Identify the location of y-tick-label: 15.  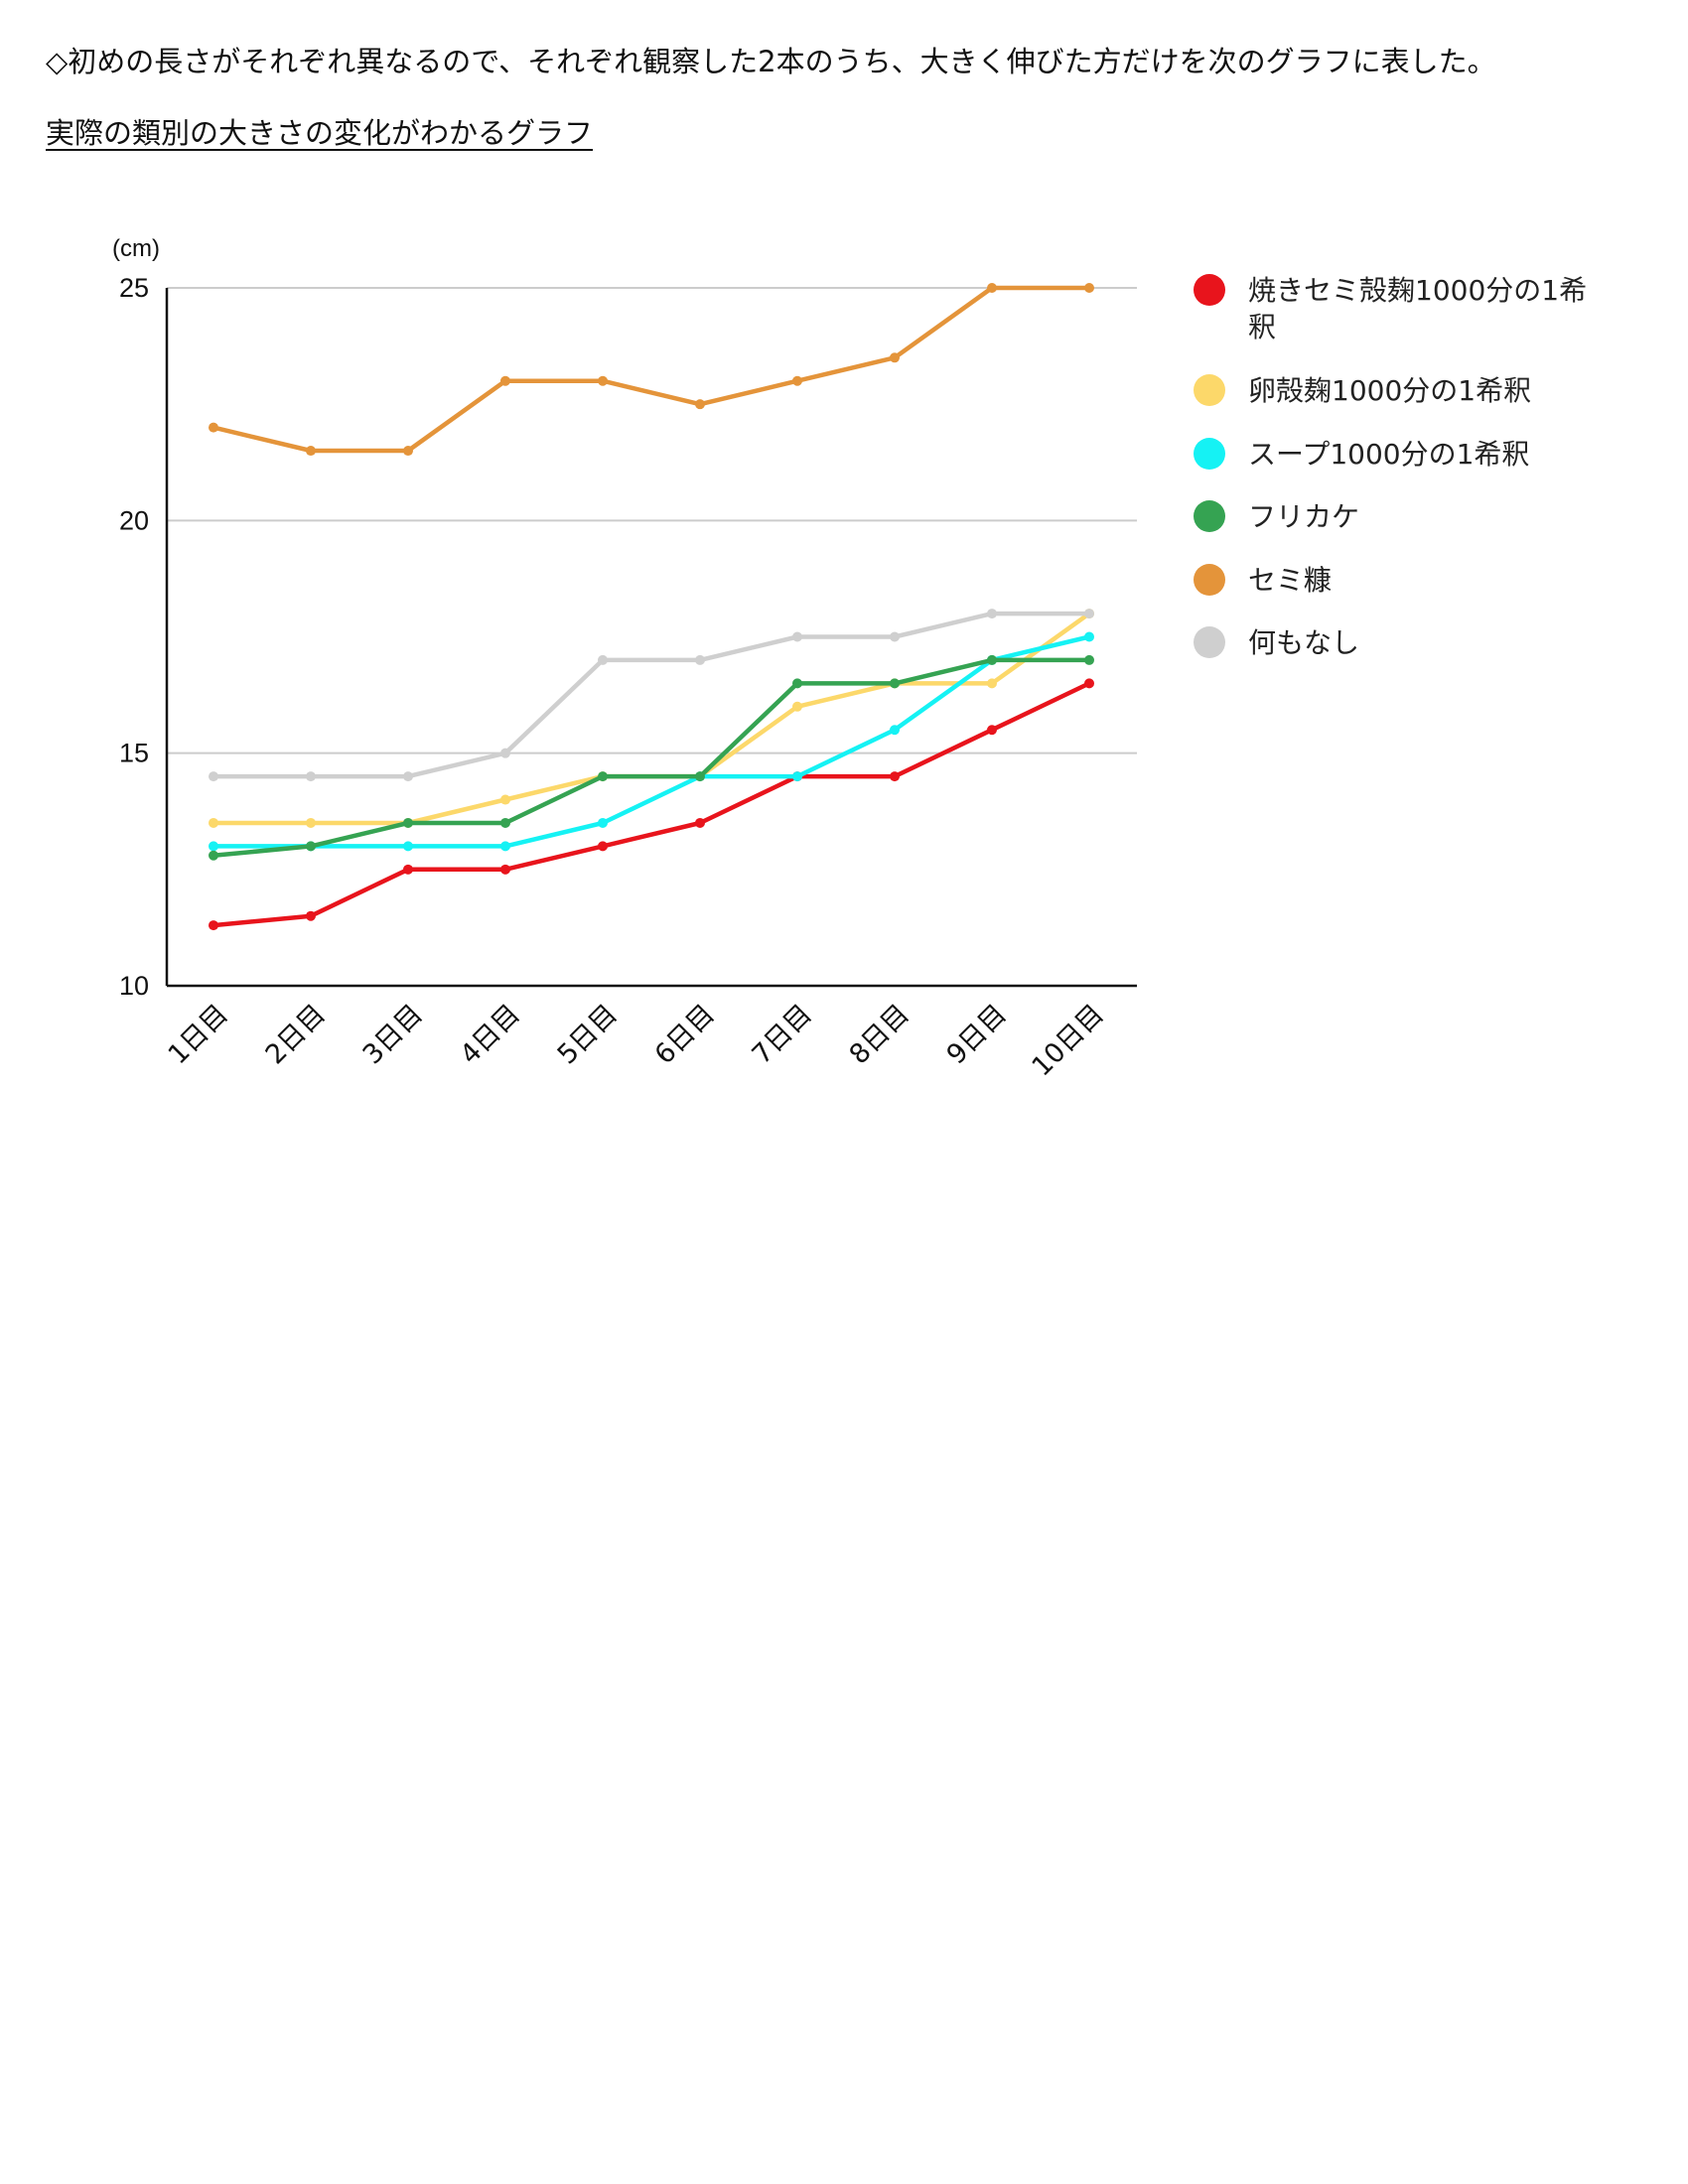
(134, 753).